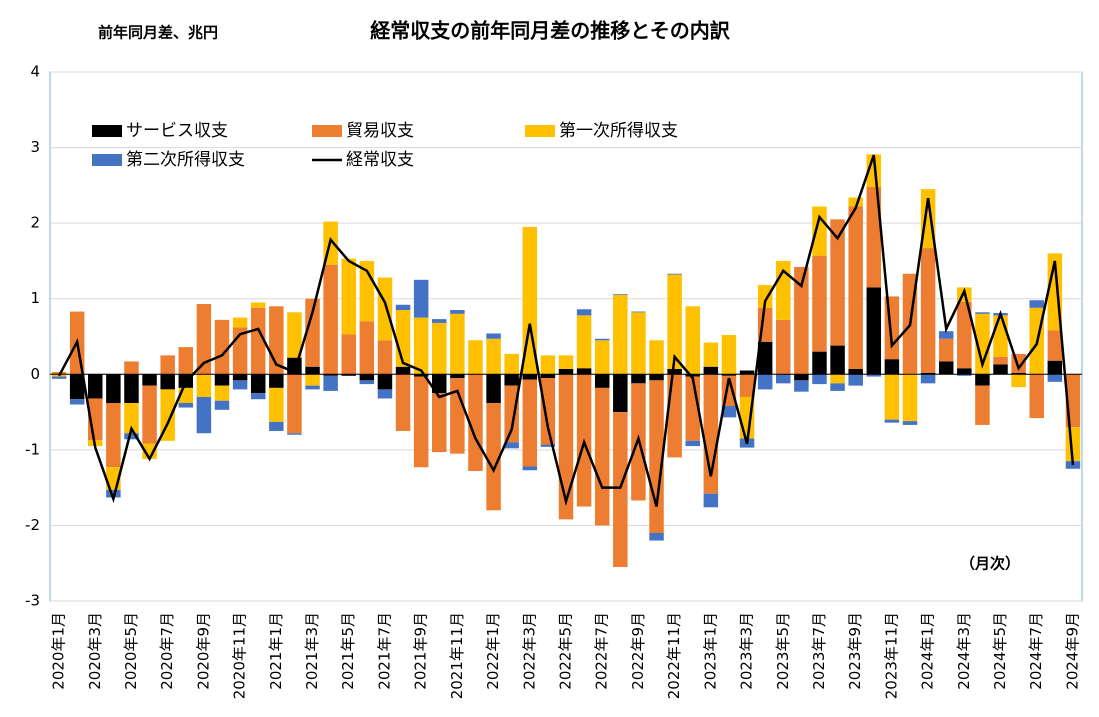 Image resolution: width=1099 pixels, height=717 pixels. What do you see at coordinates (638, 651) in the screenshot?
I see `x-tick-label: 2022年9月` at bounding box center [638, 651].